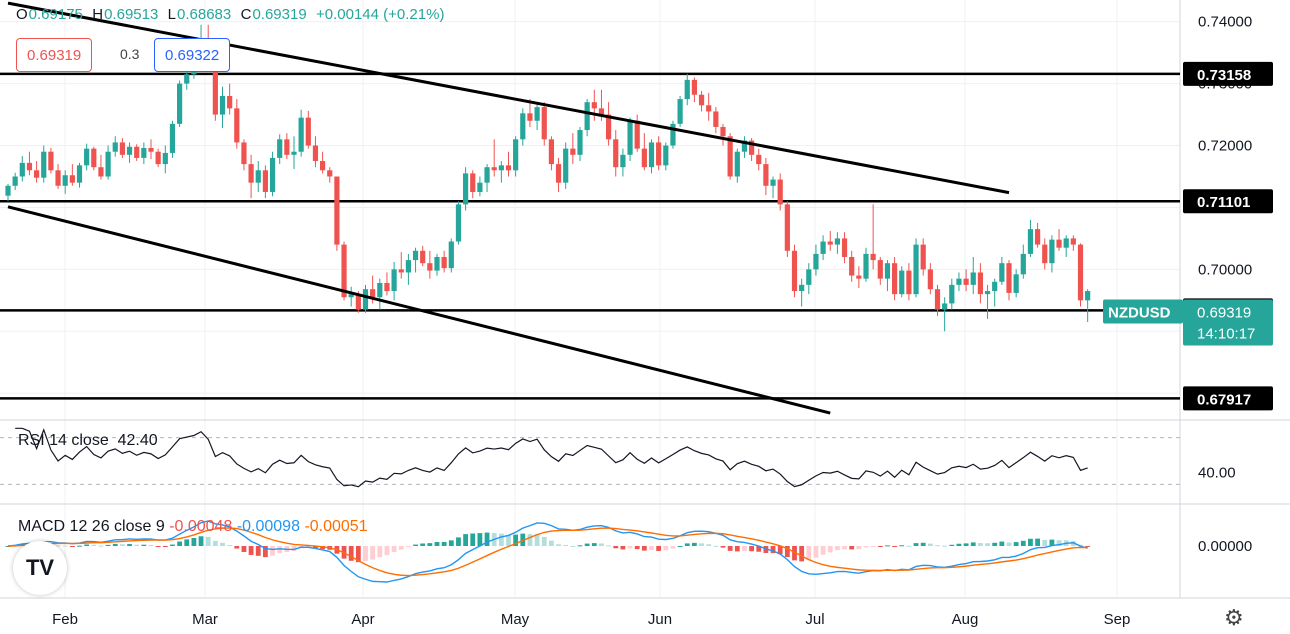 This screenshot has height=634, width=1290. I want to click on close-label: C, so click(246, 14).